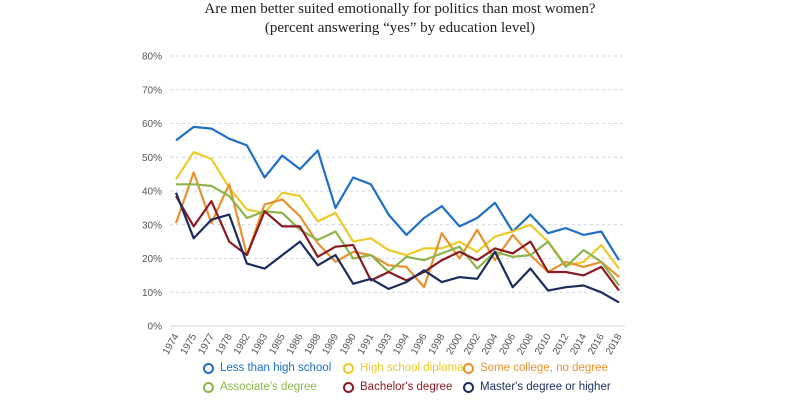 The width and height of the screenshot is (800, 410). I want to click on series-line-associate-s-degree, so click(398, 235).